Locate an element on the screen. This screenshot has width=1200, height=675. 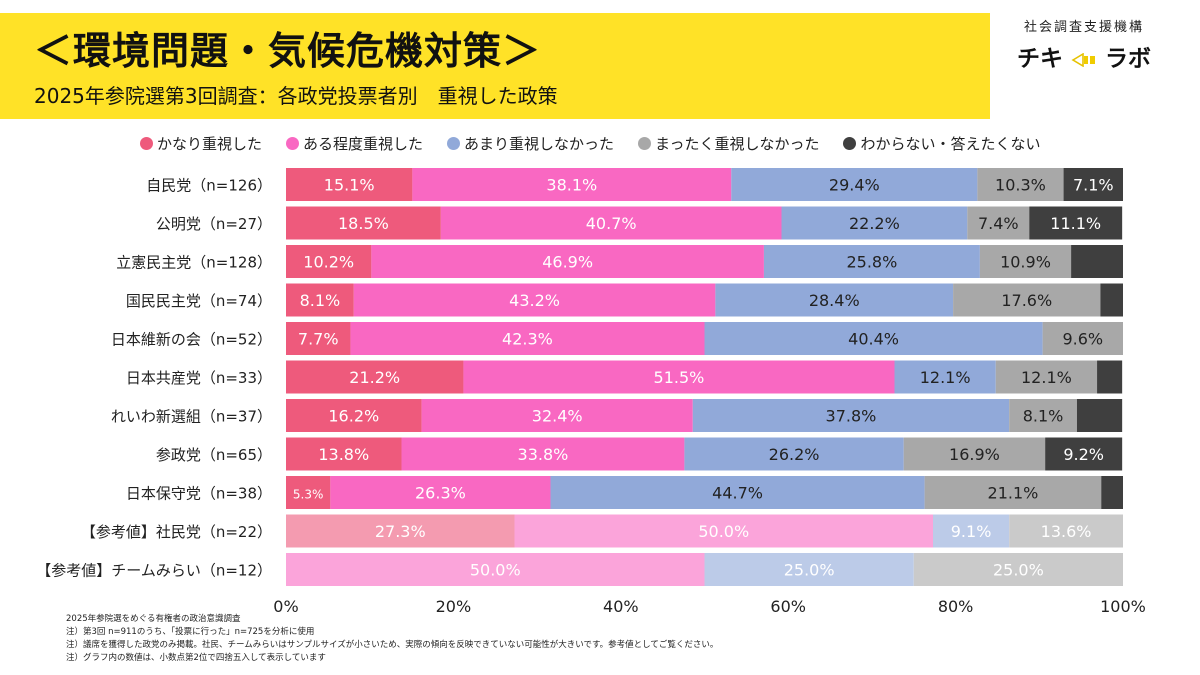
bar-row: 27.3% 50.0% 9.1% 13.6% is located at coordinates (704, 531).